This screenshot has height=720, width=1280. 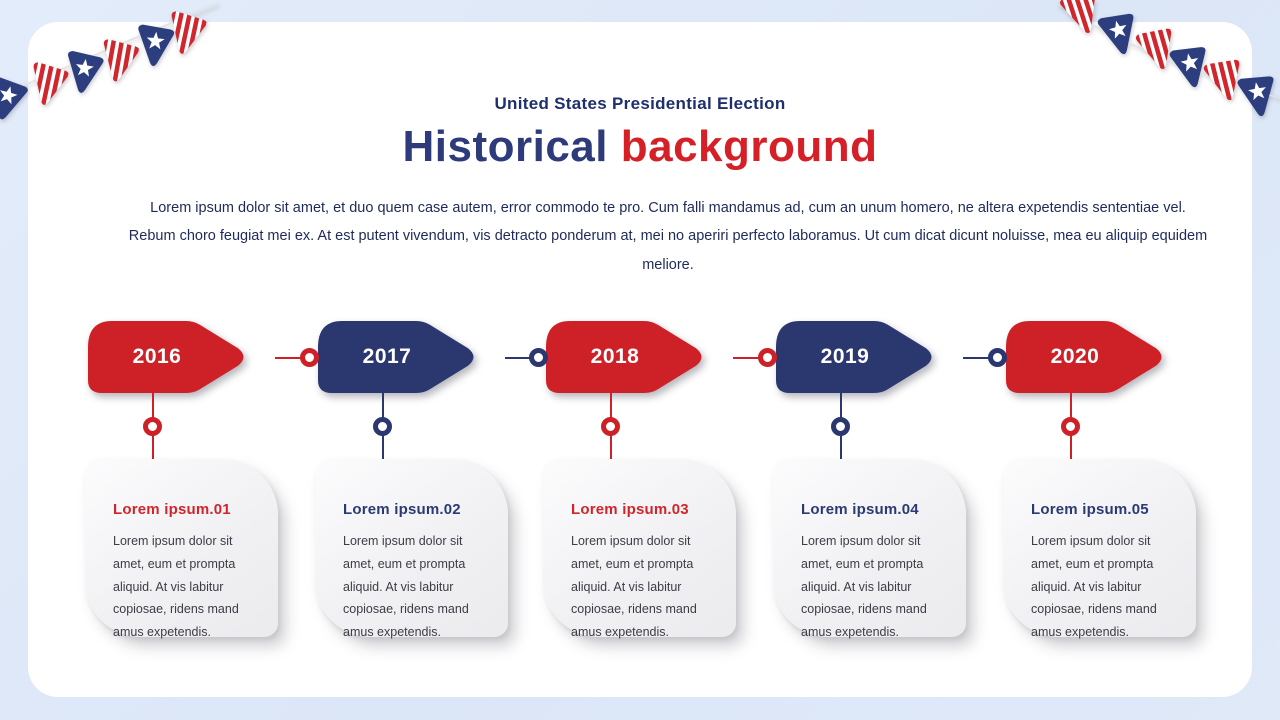 I want to click on year-label: 2020, so click(x=1075, y=356).